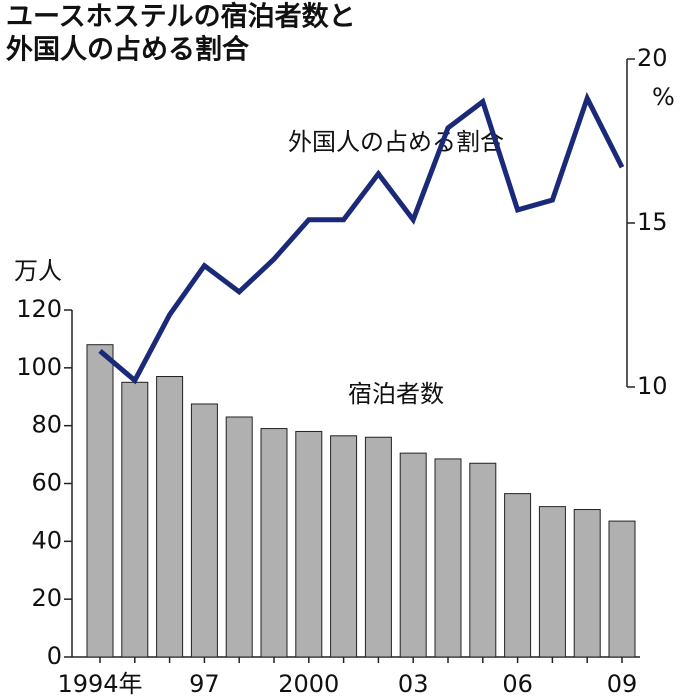 This screenshot has width=696, height=696. I want to click on x-tick-label: 1994年, so click(99, 683).